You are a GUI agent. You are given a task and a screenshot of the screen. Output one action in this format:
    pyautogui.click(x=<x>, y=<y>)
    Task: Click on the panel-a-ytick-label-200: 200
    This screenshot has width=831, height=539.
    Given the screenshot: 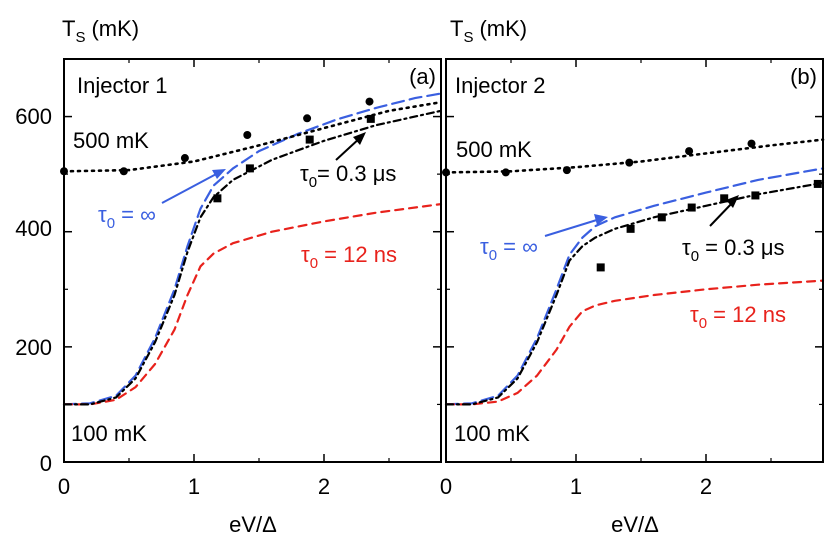 What is the action you would take?
    pyautogui.click(x=33, y=347)
    